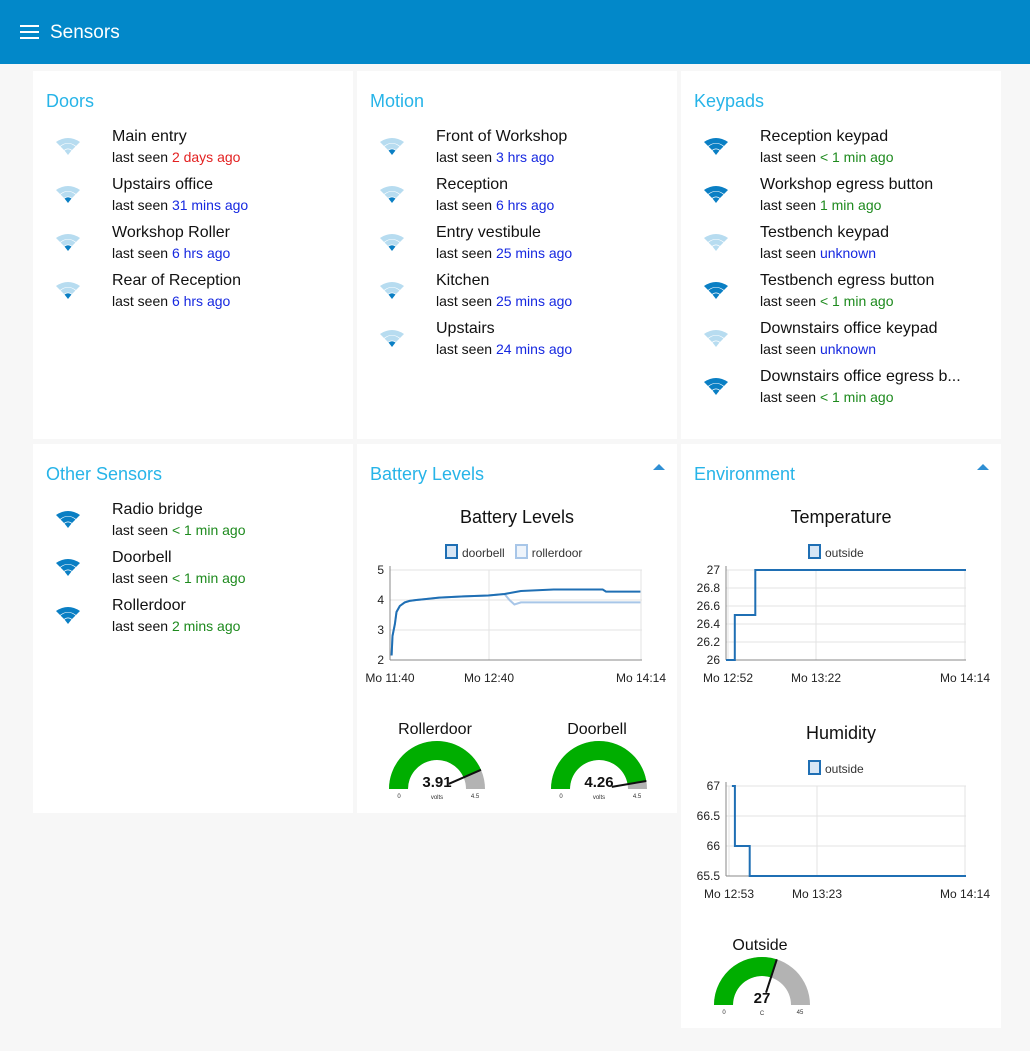 Image resolution: width=1030 pixels, height=1051 pixels. Describe the element at coordinates (171, 232) in the screenshot. I see `sensor-name: Workshop Roller` at that location.